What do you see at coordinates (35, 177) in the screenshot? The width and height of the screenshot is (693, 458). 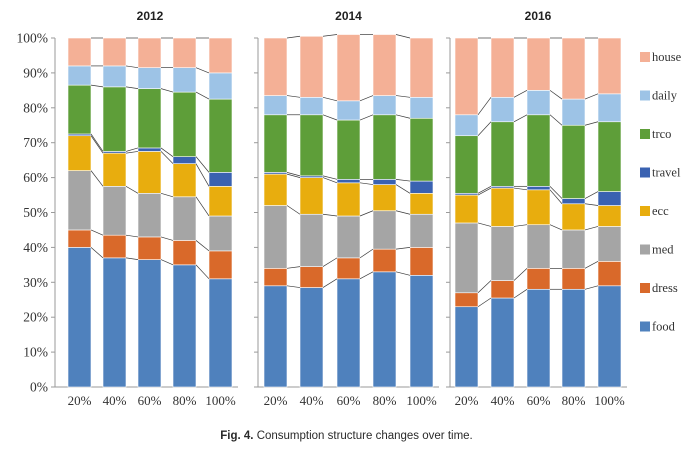 I see `y-tick-label: 60%` at bounding box center [35, 177].